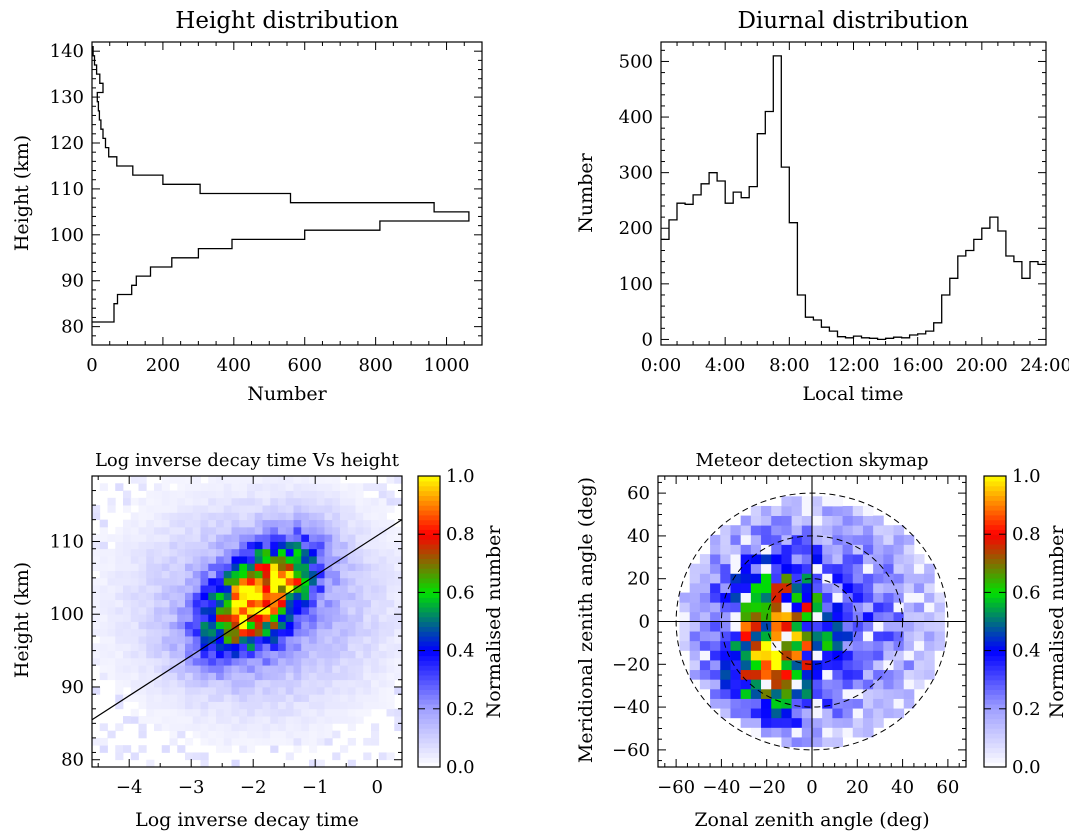 This screenshot has width=1069, height=835. I want to click on x-tick-label: −3, so click(191, 787).